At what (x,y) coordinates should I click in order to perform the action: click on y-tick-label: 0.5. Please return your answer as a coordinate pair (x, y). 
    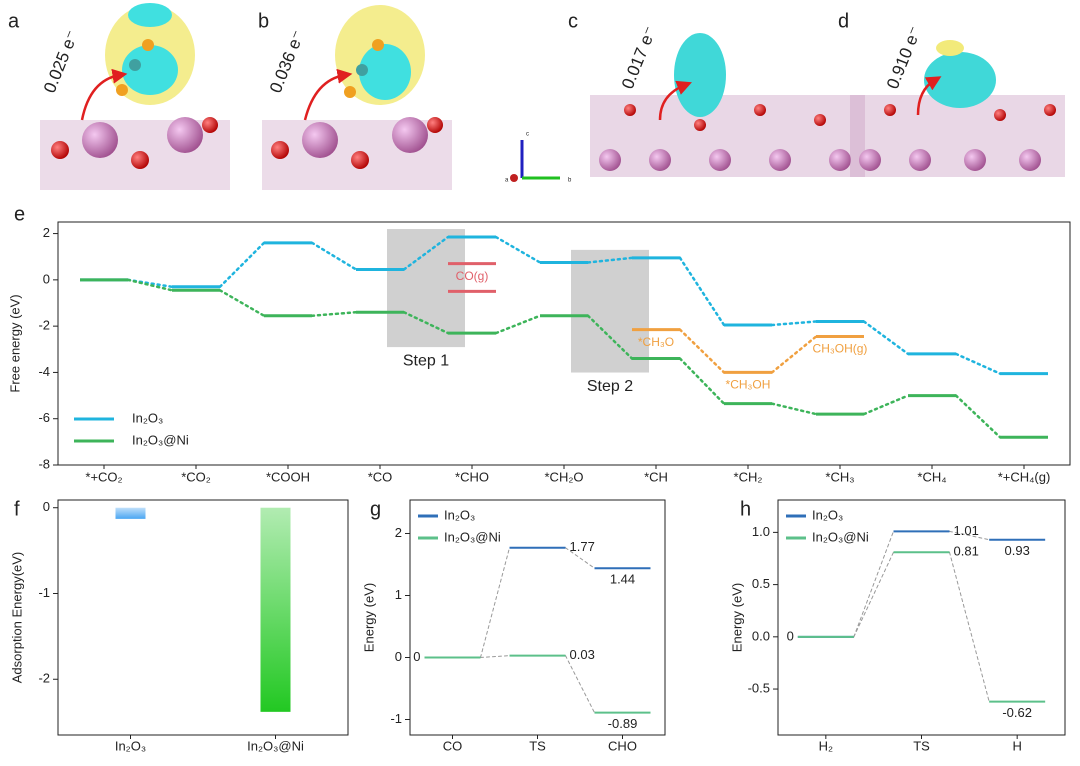
    Looking at the image, I should click on (761, 583).